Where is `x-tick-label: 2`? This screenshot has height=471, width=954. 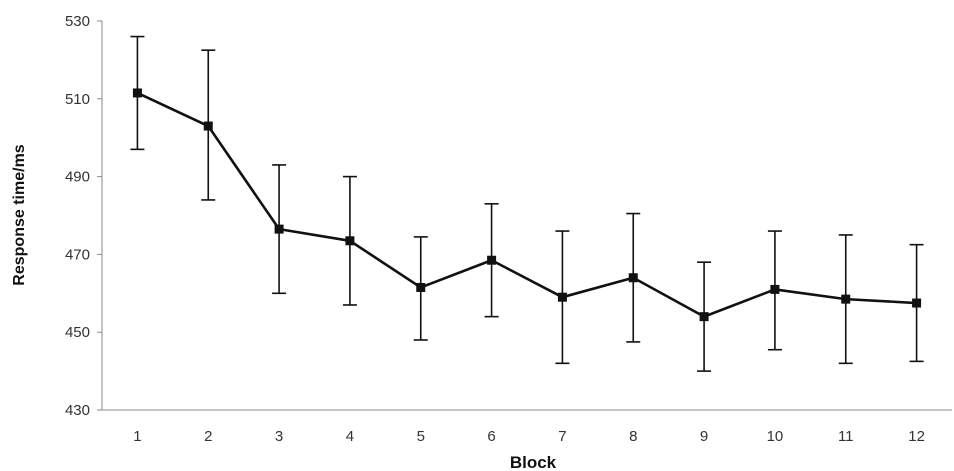
x-tick-label: 2 is located at coordinates (208, 436).